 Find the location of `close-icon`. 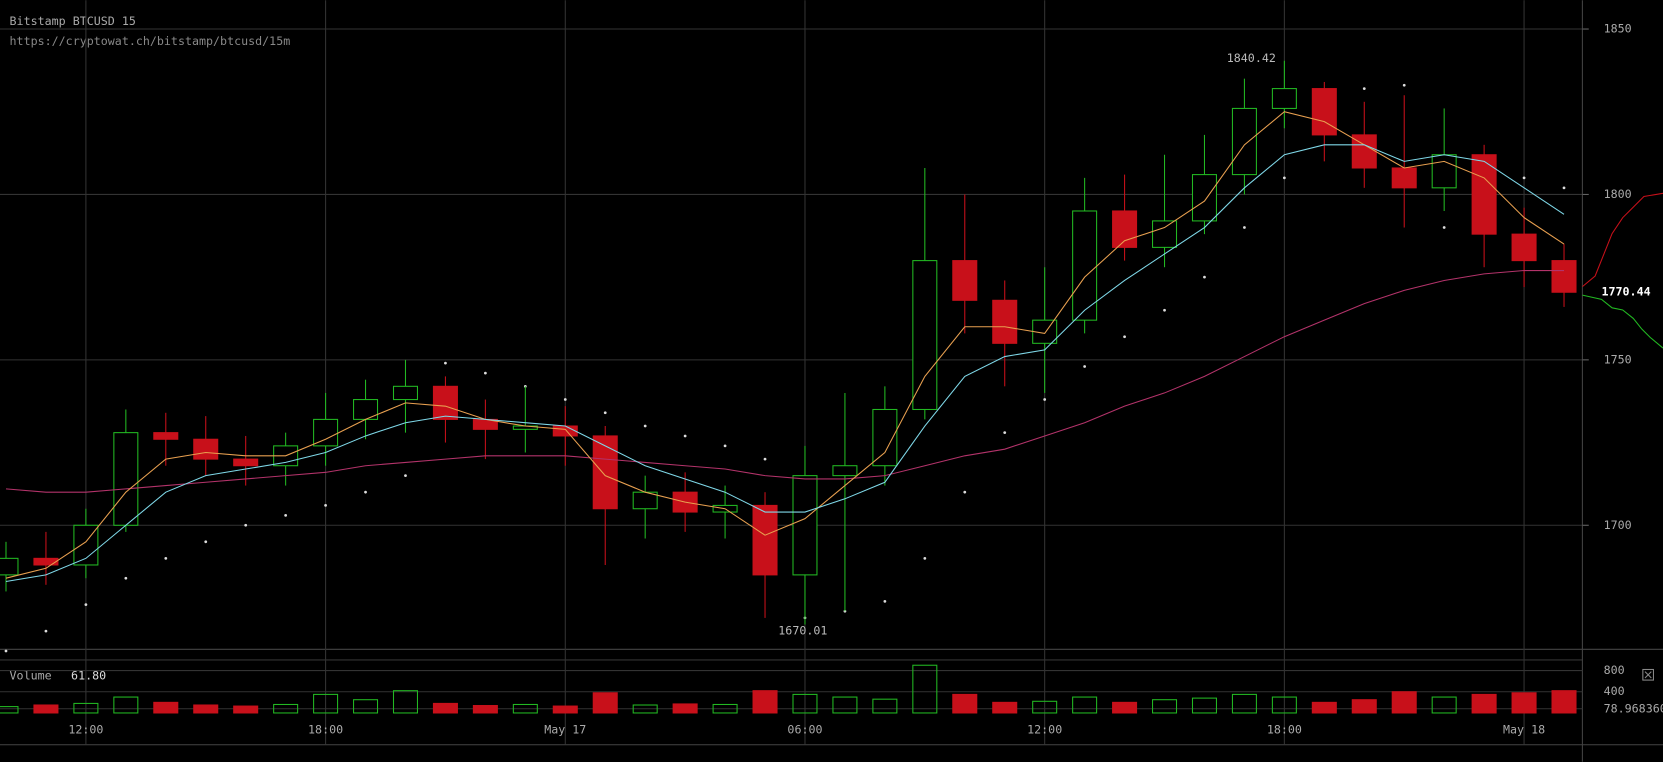

close-icon is located at coordinates (1648, 675).